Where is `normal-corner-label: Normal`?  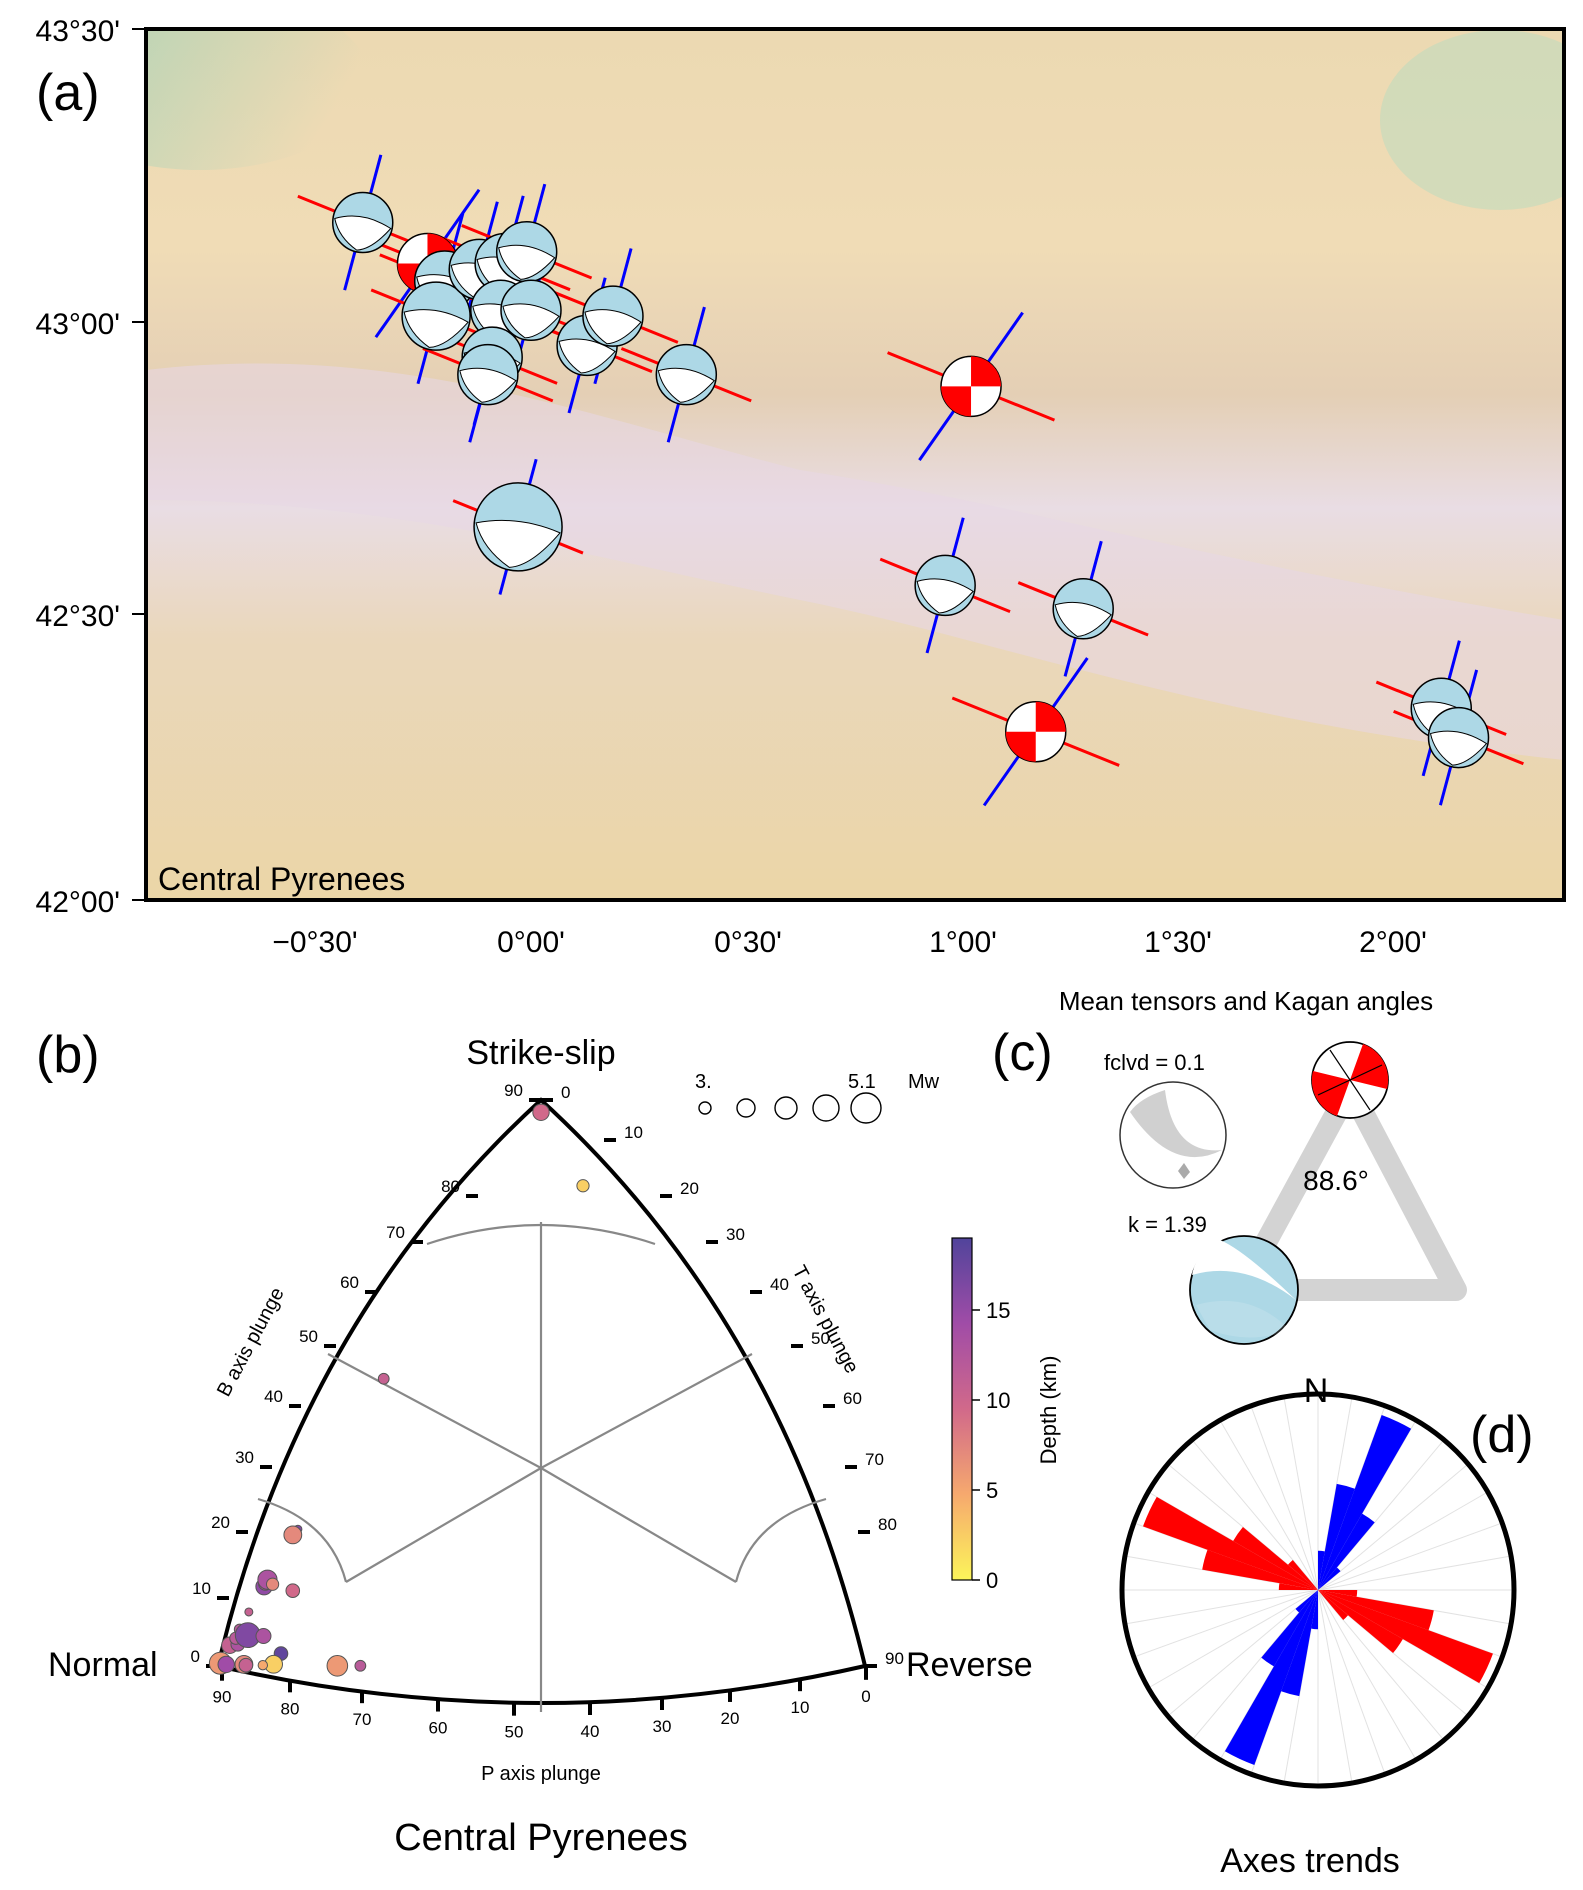 normal-corner-label: Normal is located at coordinates (103, 1665).